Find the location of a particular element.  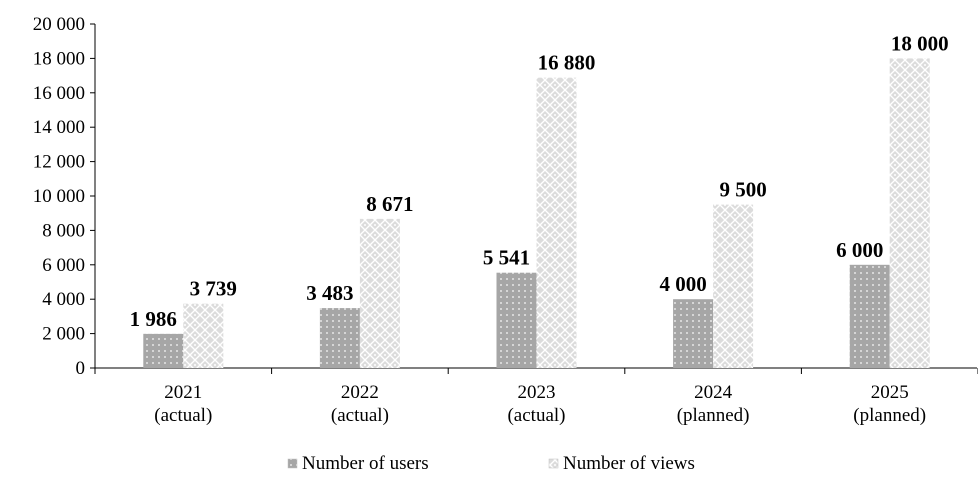

data-label: 4 000 is located at coordinates (682, 284).